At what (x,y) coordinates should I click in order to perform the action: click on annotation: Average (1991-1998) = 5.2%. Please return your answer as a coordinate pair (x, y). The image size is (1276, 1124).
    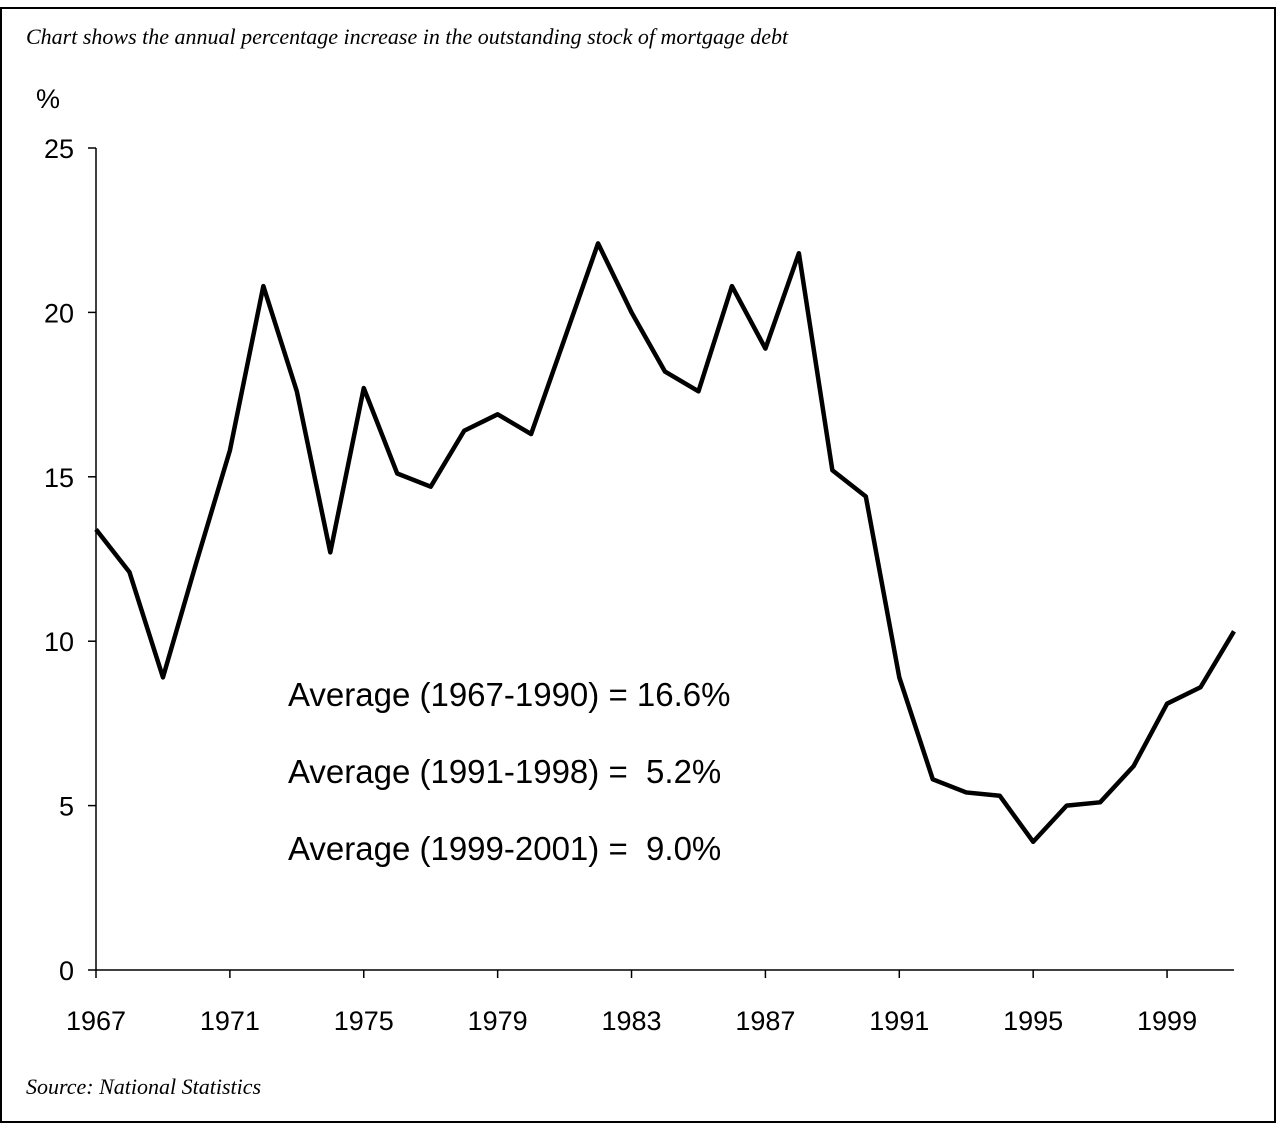
    Looking at the image, I should click on (504, 771).